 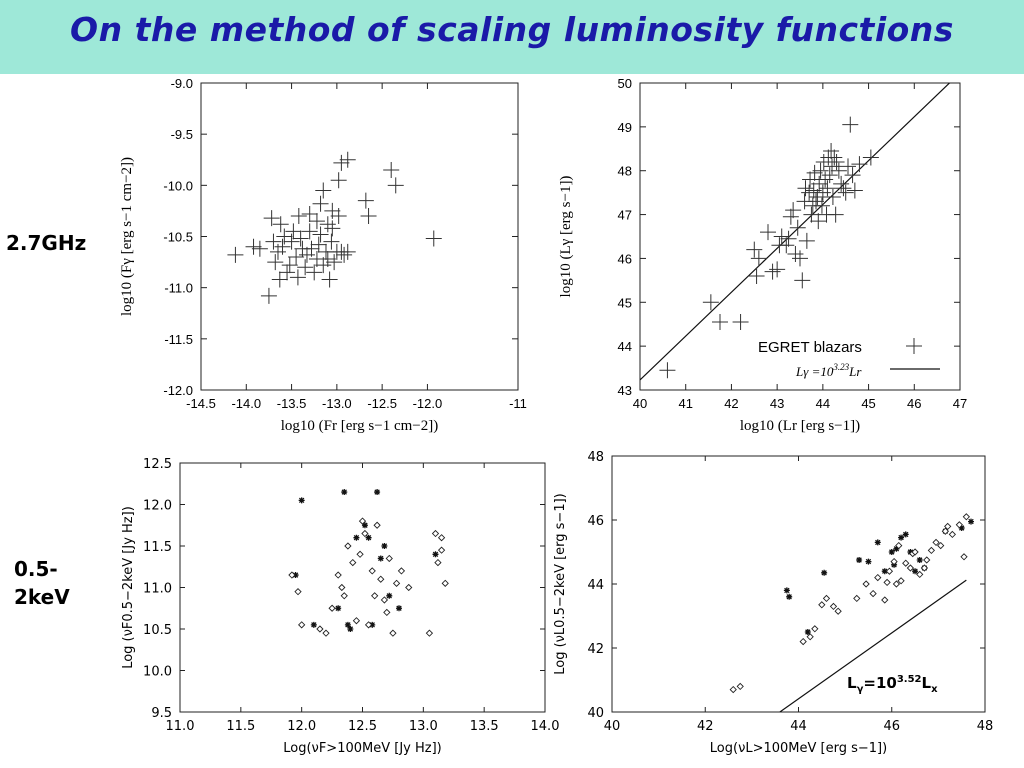 I want to click on y-tick-label: 50, so click(x=625, y=83).